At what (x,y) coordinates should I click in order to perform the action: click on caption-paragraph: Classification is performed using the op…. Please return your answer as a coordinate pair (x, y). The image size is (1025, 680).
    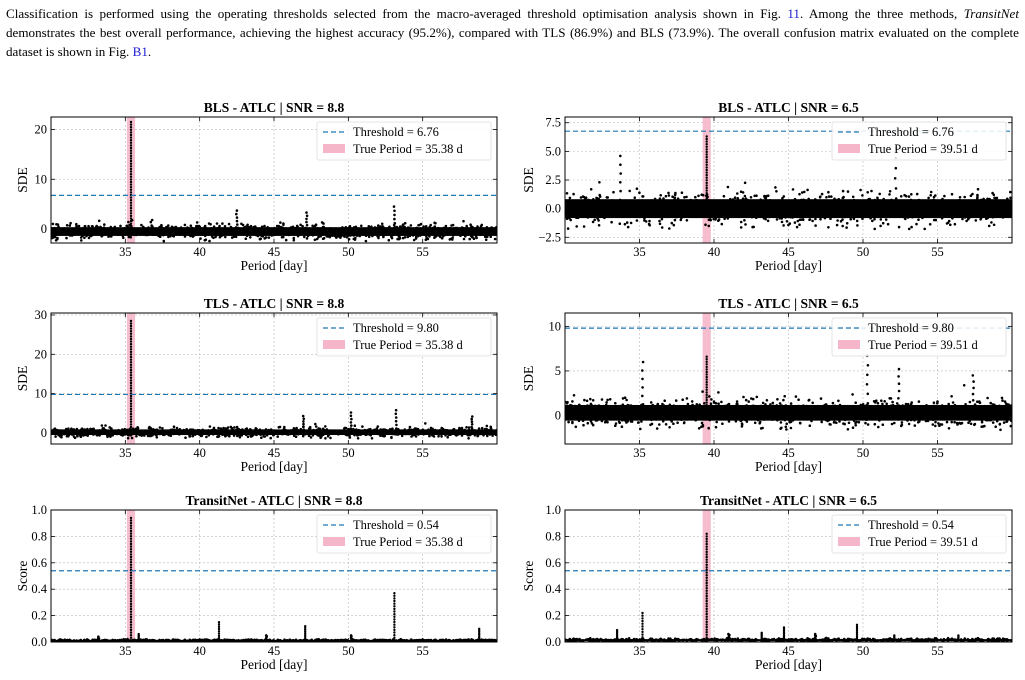
    Looking at the image, I should click on (512, 32).